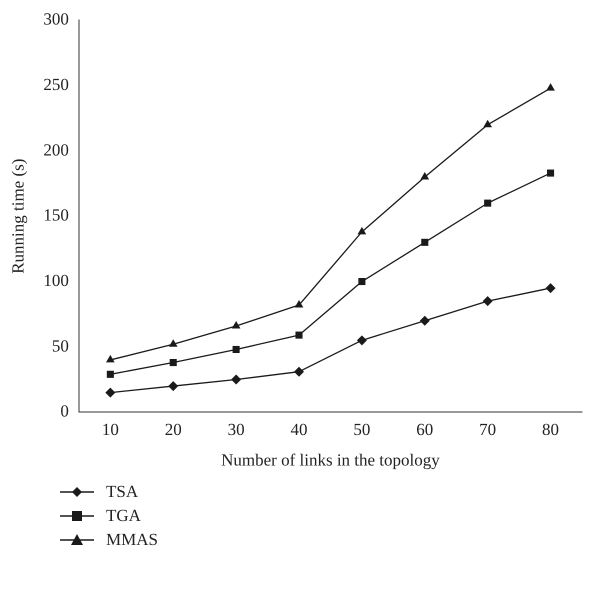 This screenshot has width=602, height=593. I want to click on x-tick-label: 50, so click(361, 429).